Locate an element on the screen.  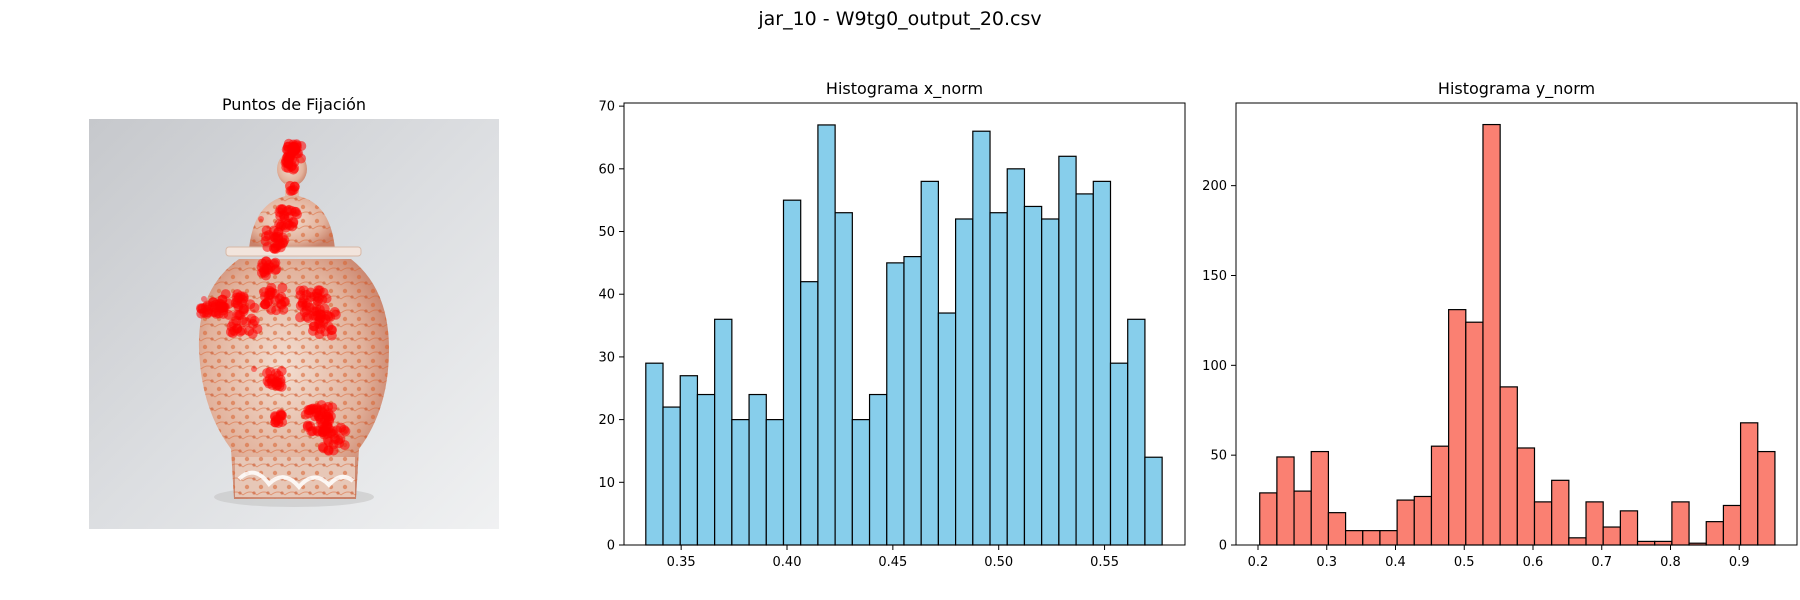
y-tick-label: 200 is located at coordinates (1214, 186).